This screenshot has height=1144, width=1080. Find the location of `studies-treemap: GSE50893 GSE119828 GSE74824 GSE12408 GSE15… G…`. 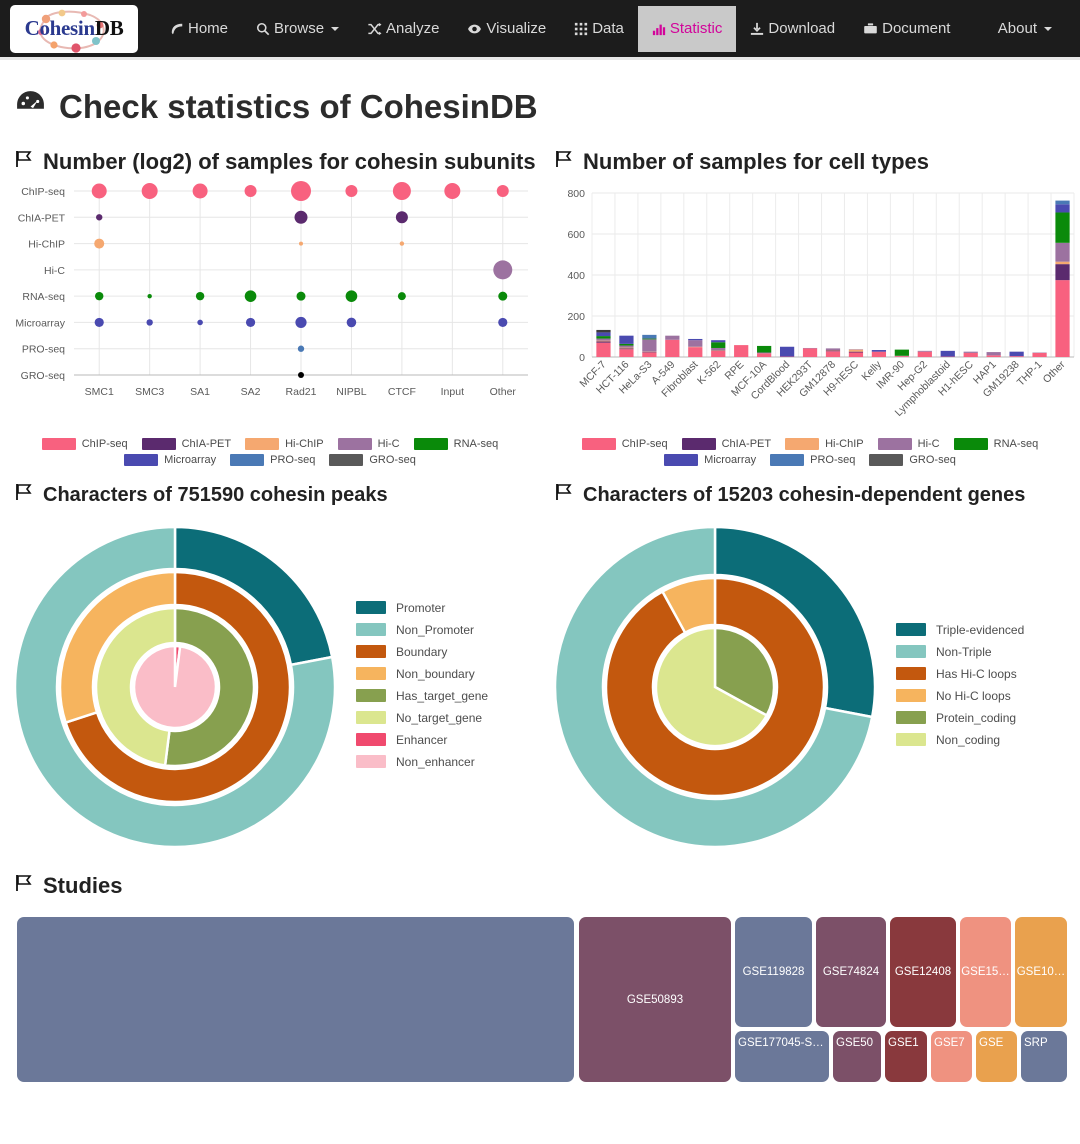

studies-treemap: GSE50893 GSE119828 GSE74824 GSE12408 GSE15… G… is located at coordinates (542, 999).